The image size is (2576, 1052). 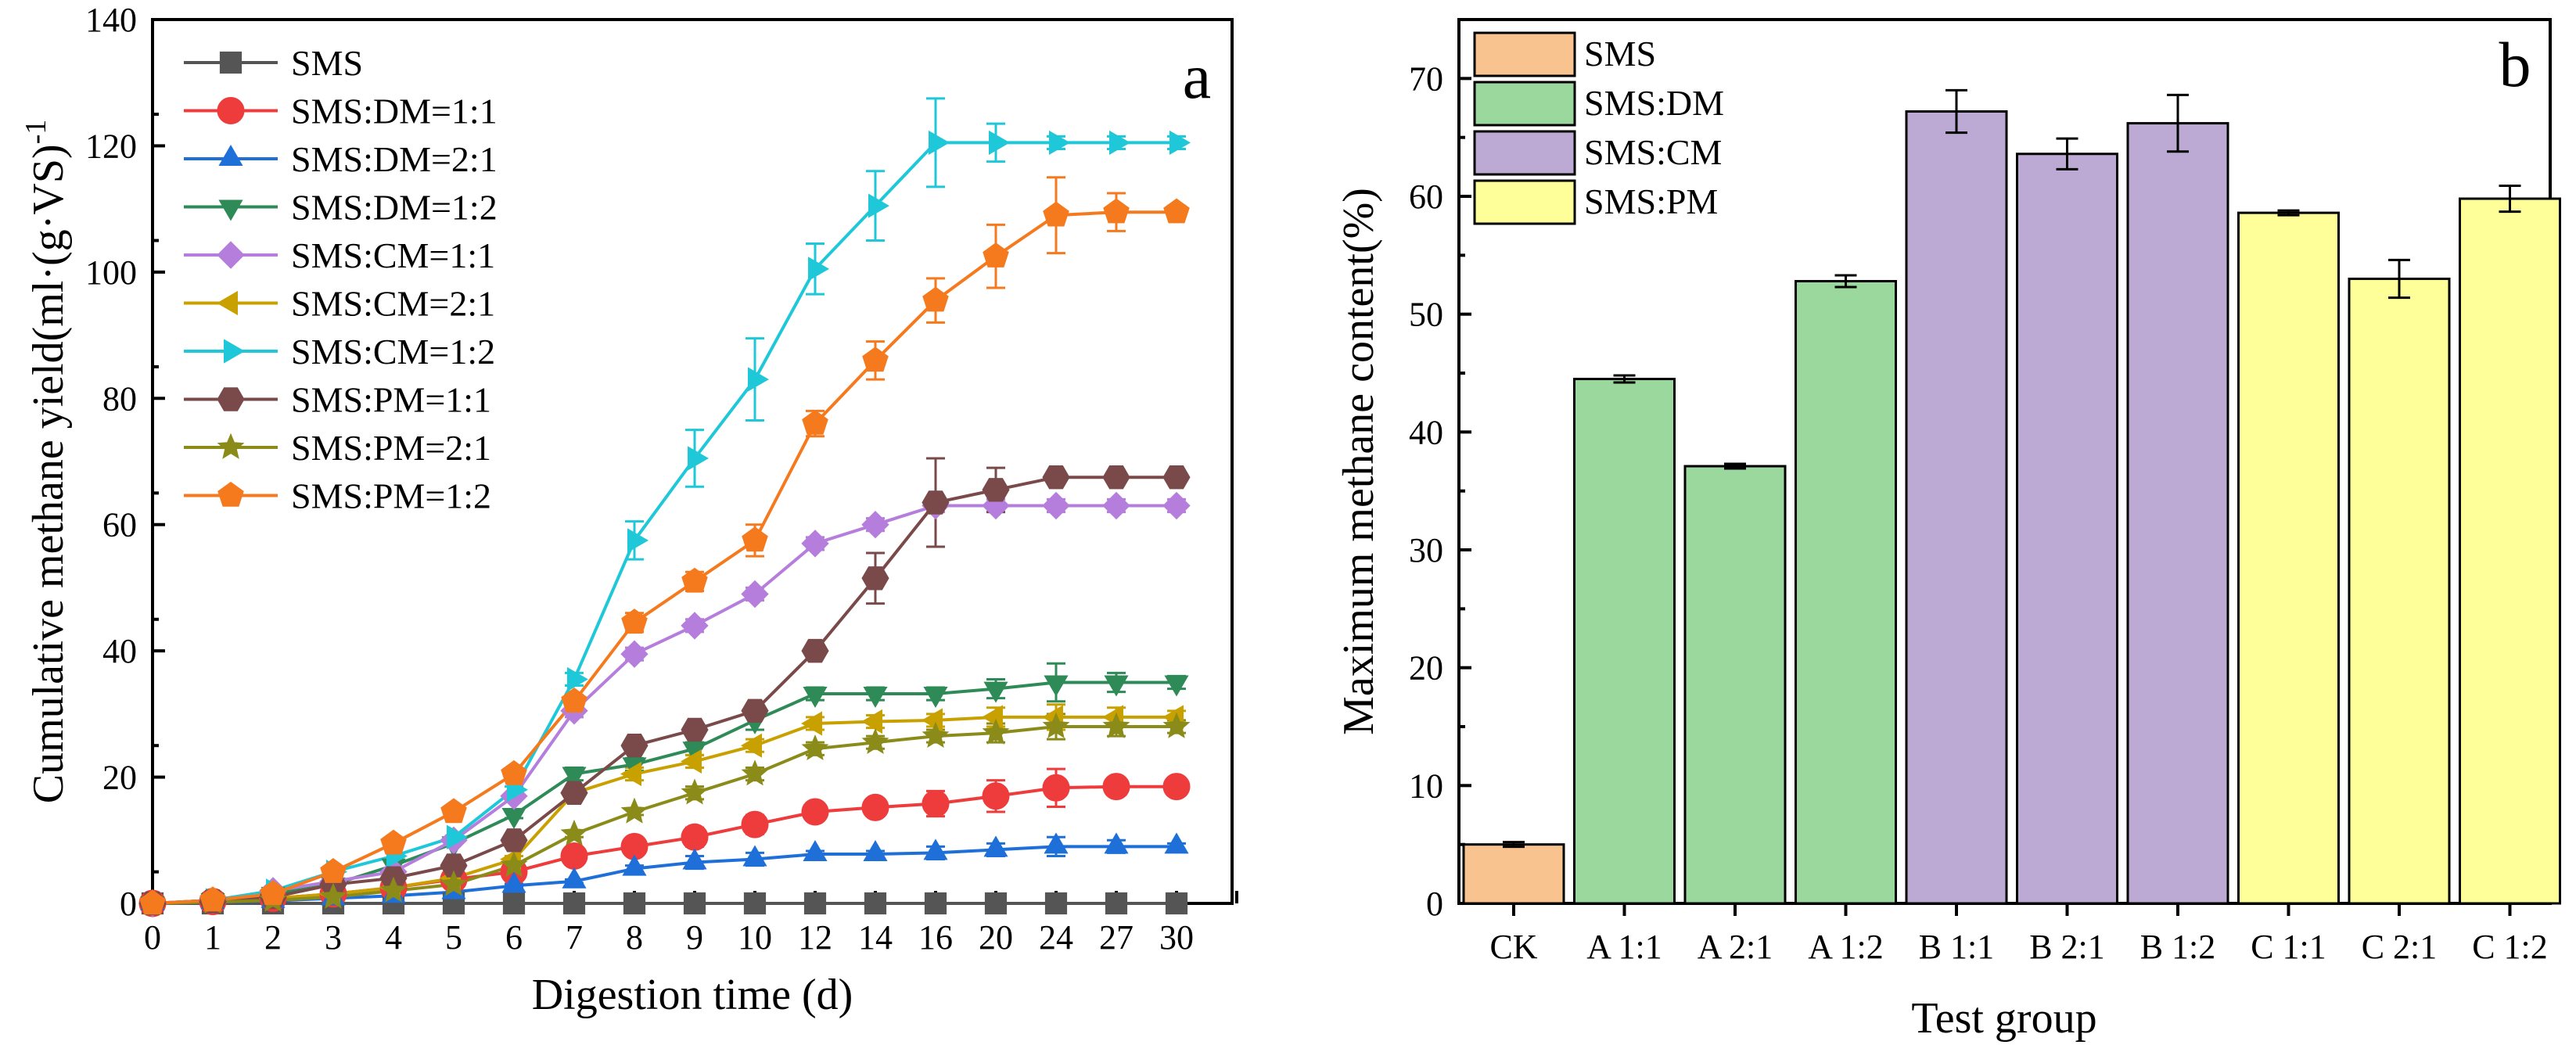 What do you see at coordinates (936, 937) in the screenshot?
I see `x-tick-label-a: 16` at bounding box center [936, 937].